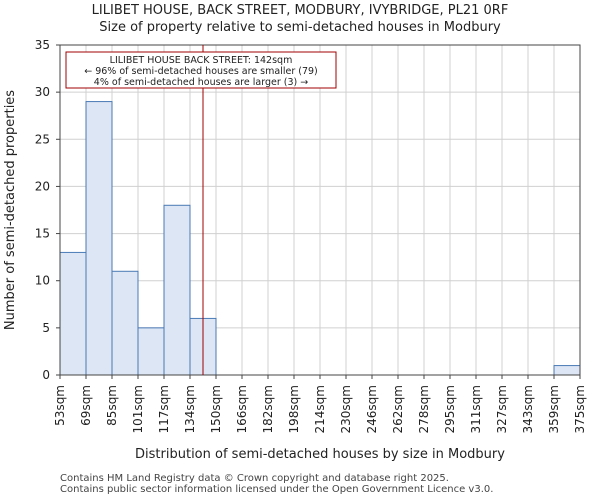 The width and height of the screenshot is (600, 500). What do you see at coordinates (268, 409) in the screenshot?
I see `x-tick-label: 182sqm` at bounding box center [268, 409].